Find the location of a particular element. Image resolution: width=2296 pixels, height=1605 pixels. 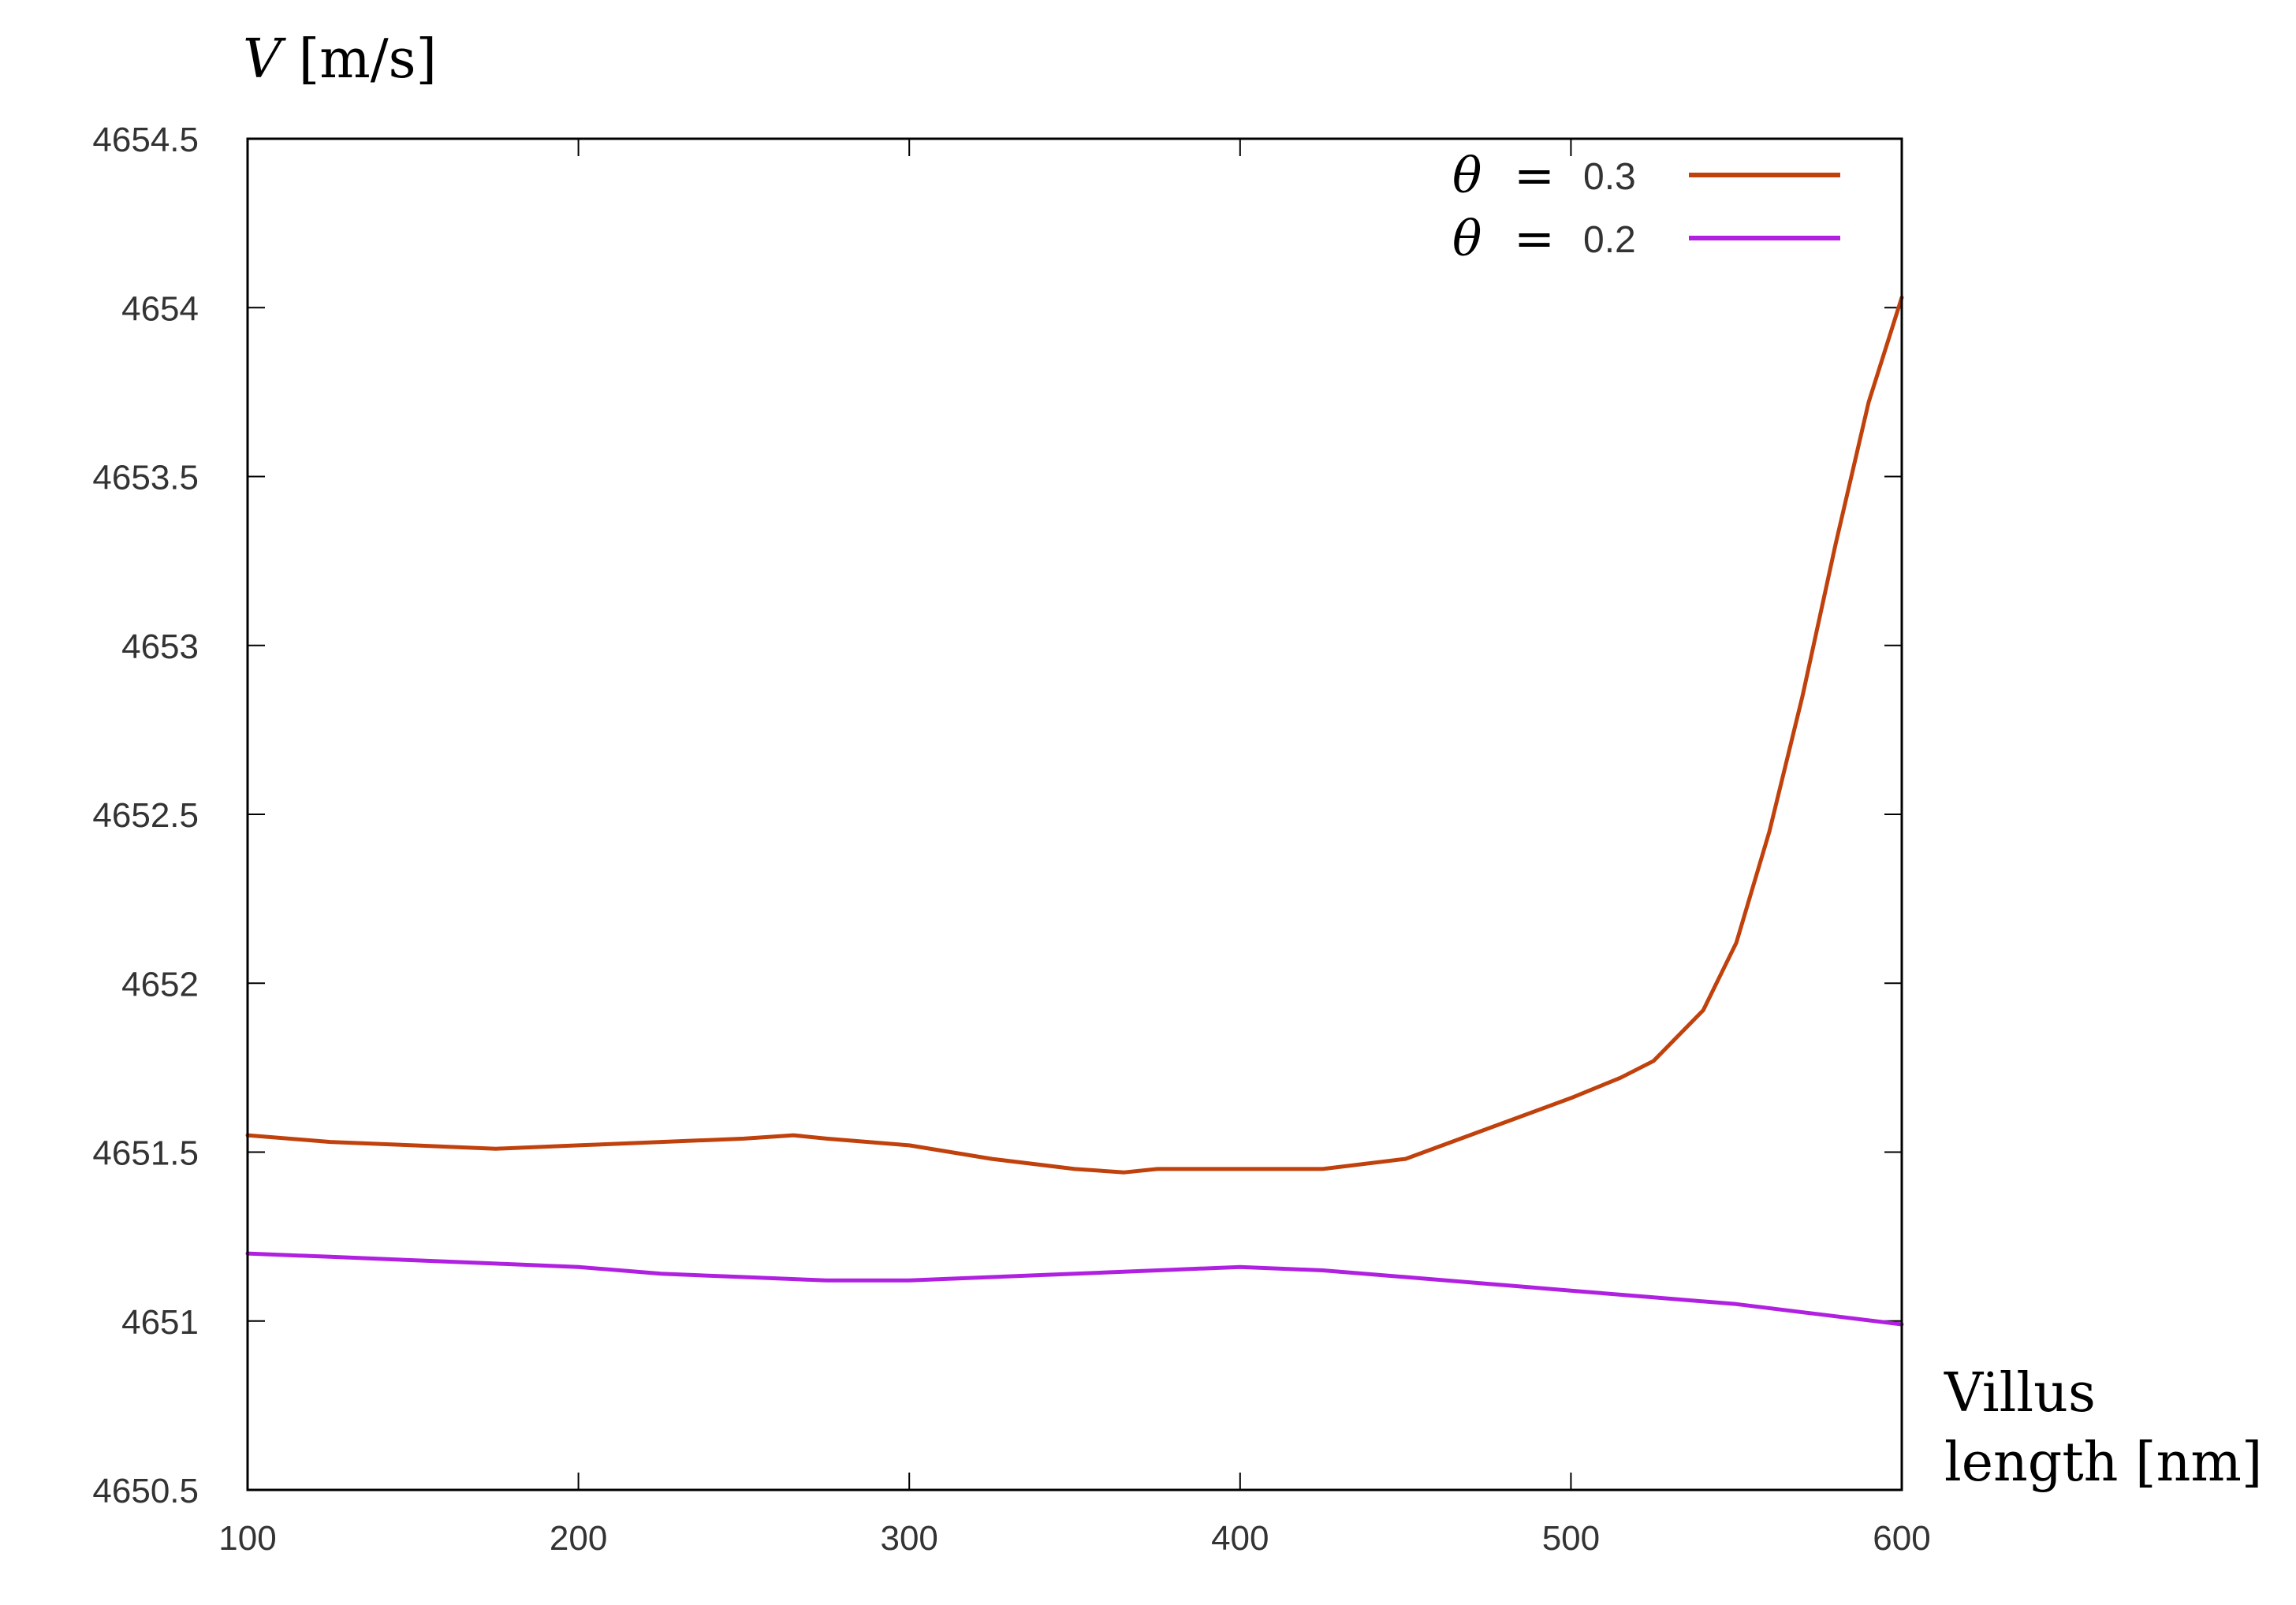

y-axis-label-unit: [m/s] is located at coordinates (359, 59).